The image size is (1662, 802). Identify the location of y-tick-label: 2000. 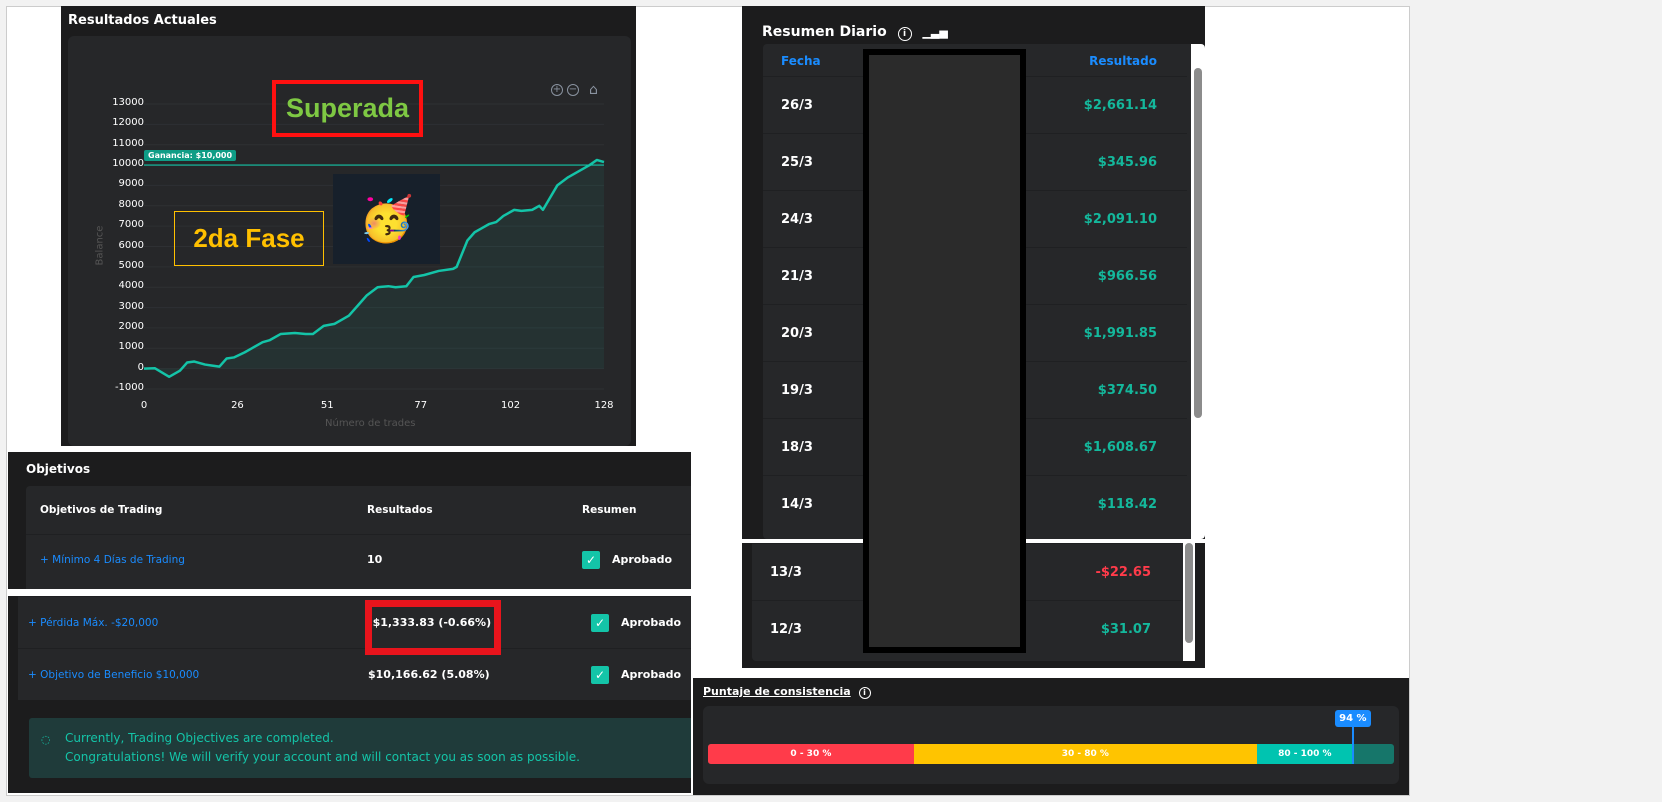
(131, 326).